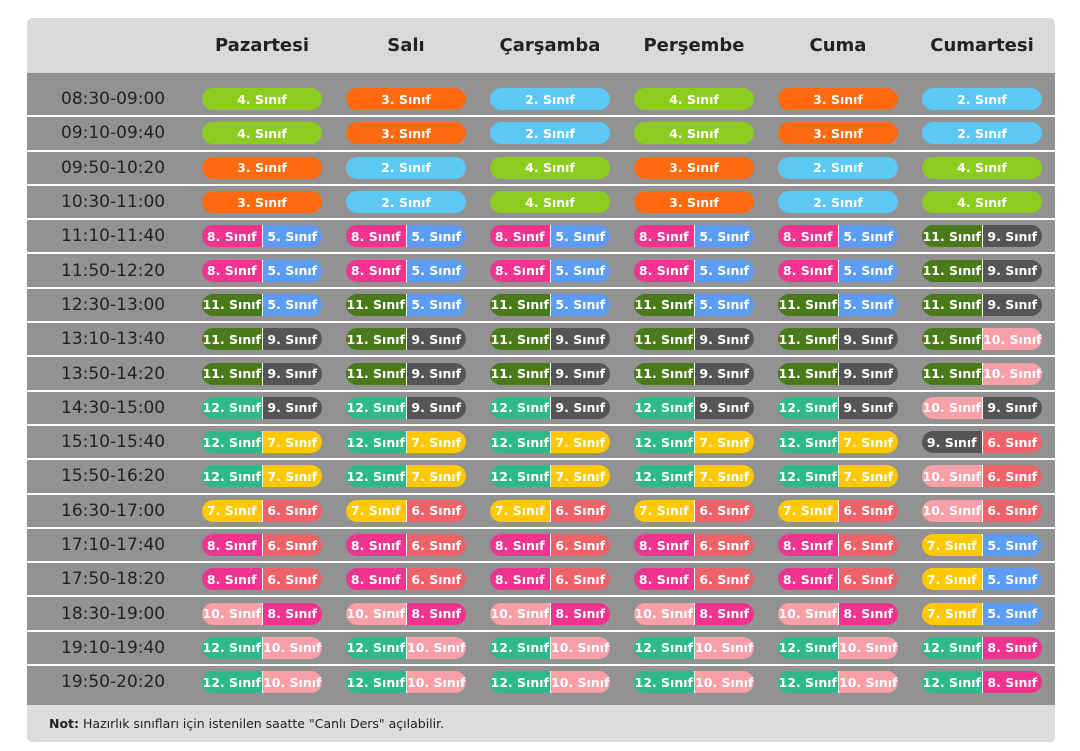  I want to click on time-slot: 09:10-09:40, so click(113, 133).